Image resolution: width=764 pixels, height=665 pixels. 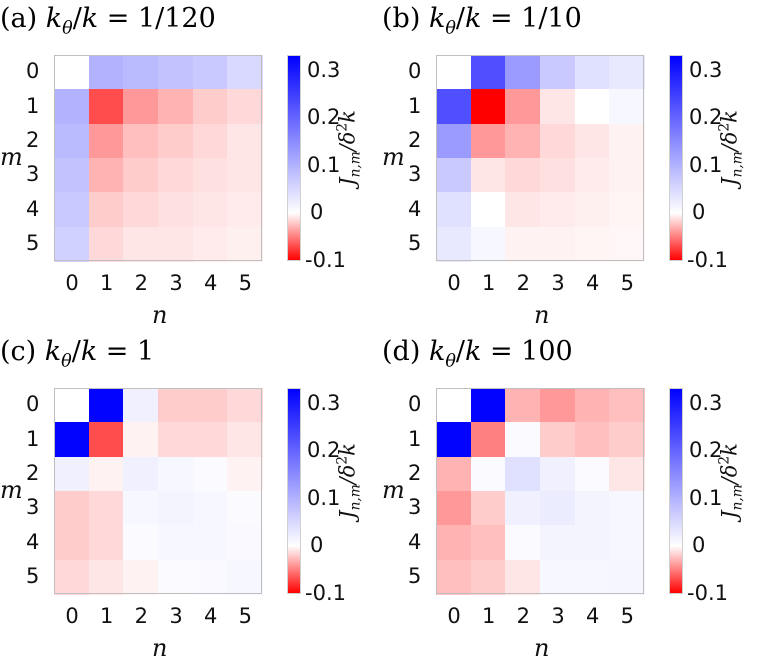 What do you see at coordinates (141, 210) in the screenshot?
I see `cell-m4-n2` at bounding box center [141, 210].